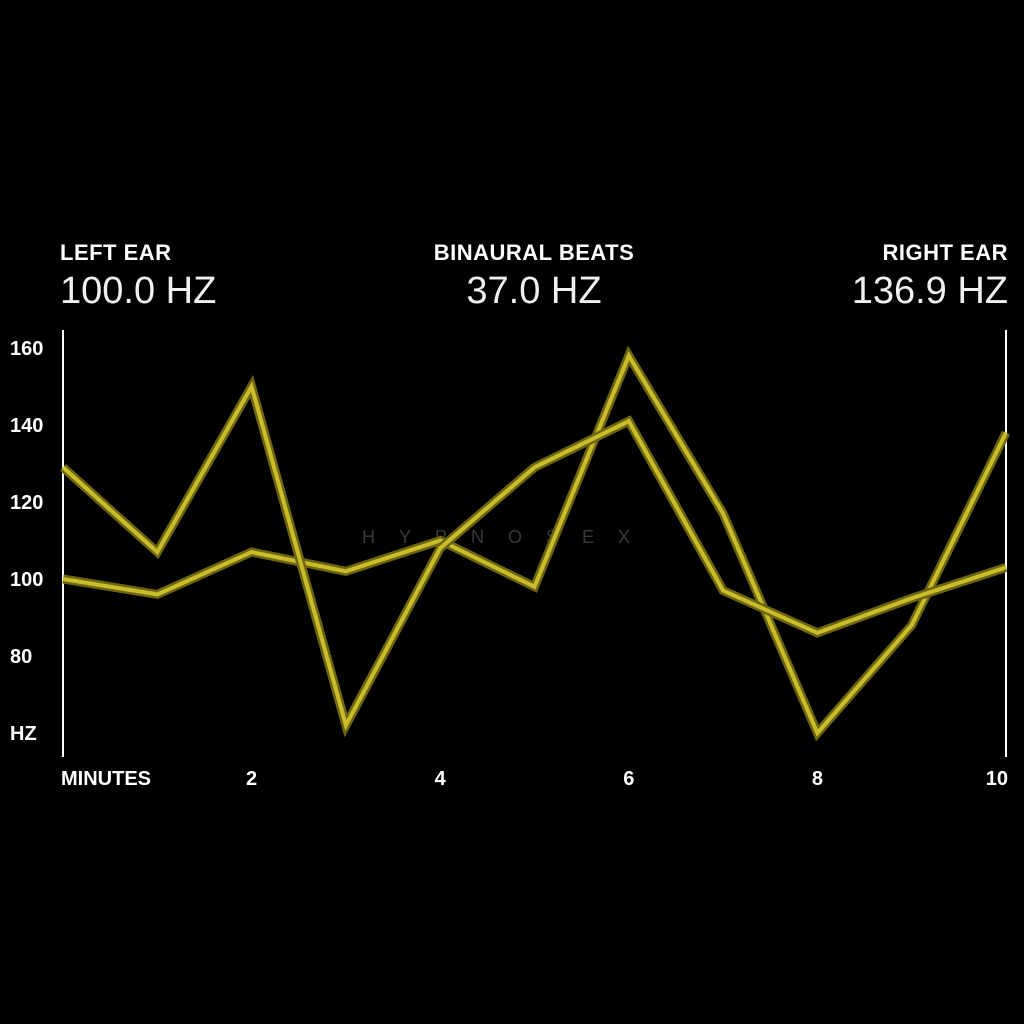  I want to click on right-ear-label: RIGHT EAR, so click(945, 252).